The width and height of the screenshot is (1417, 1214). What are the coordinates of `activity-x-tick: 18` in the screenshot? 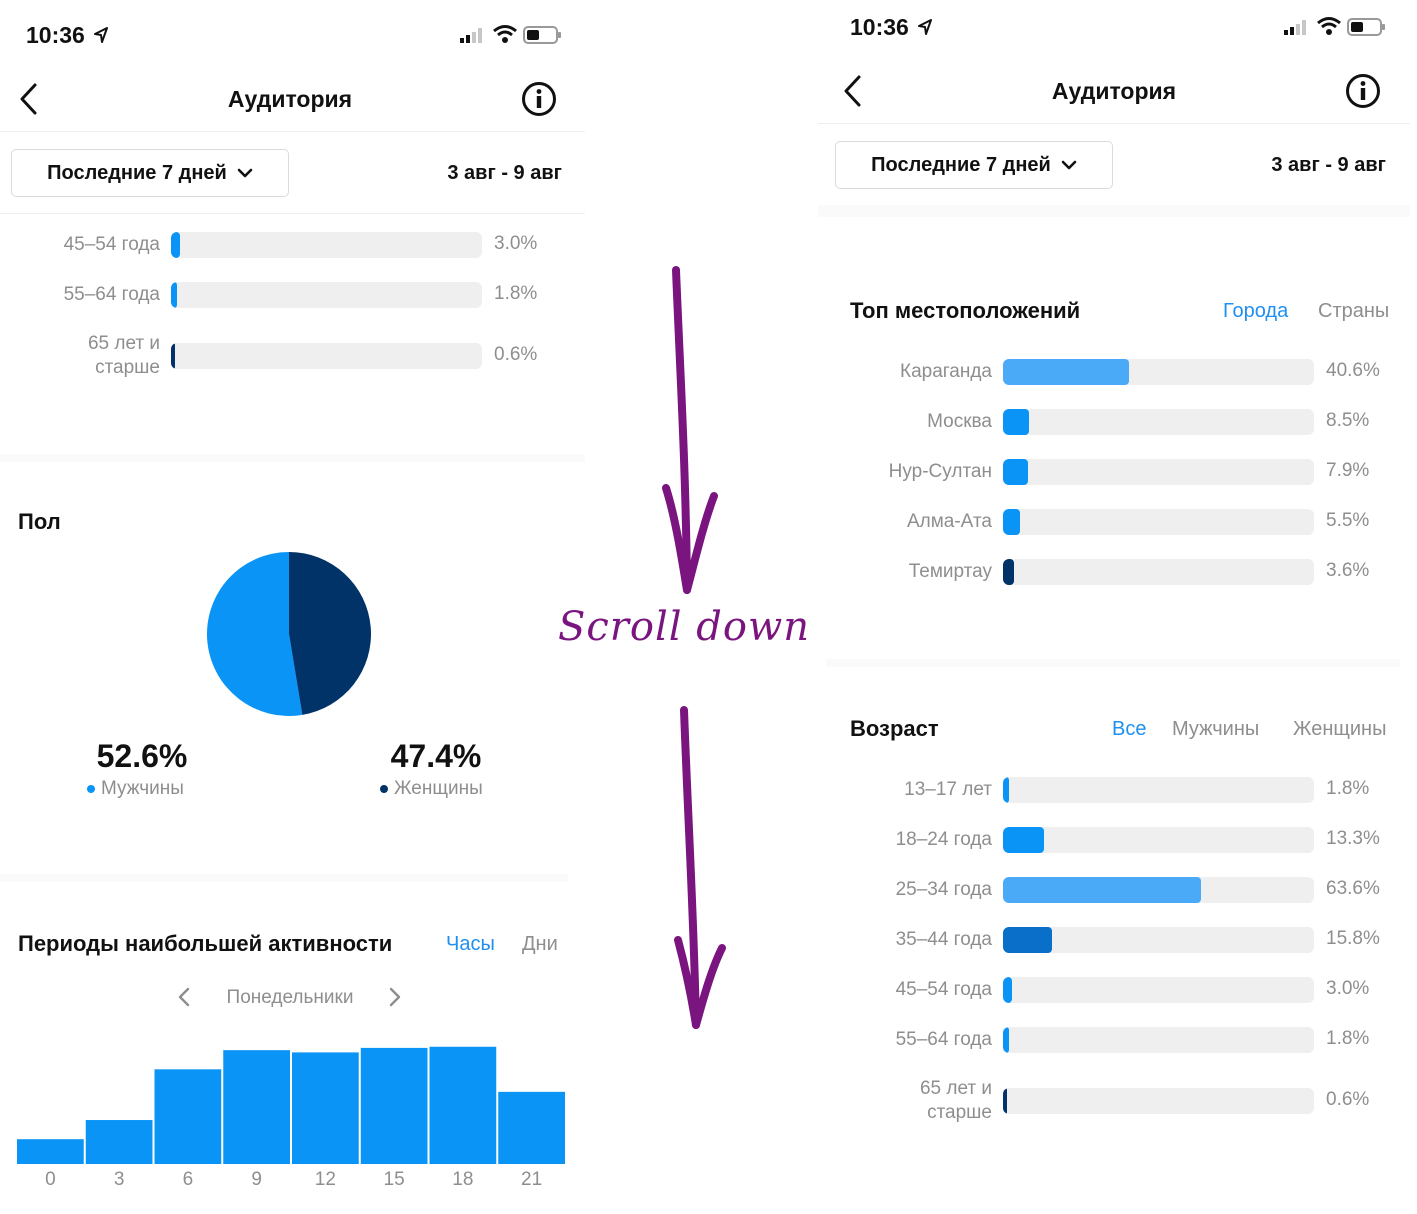 It's located at (463, 1179).